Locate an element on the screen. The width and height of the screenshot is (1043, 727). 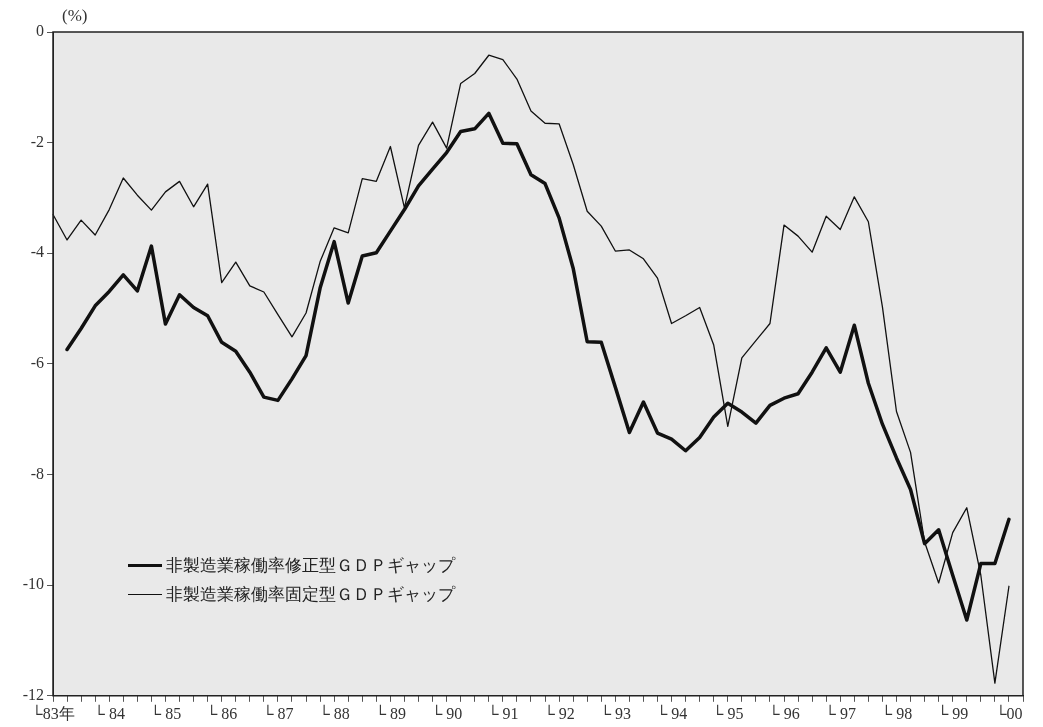
x-tick-label: └ 96 is located at coordinates (784, 712).